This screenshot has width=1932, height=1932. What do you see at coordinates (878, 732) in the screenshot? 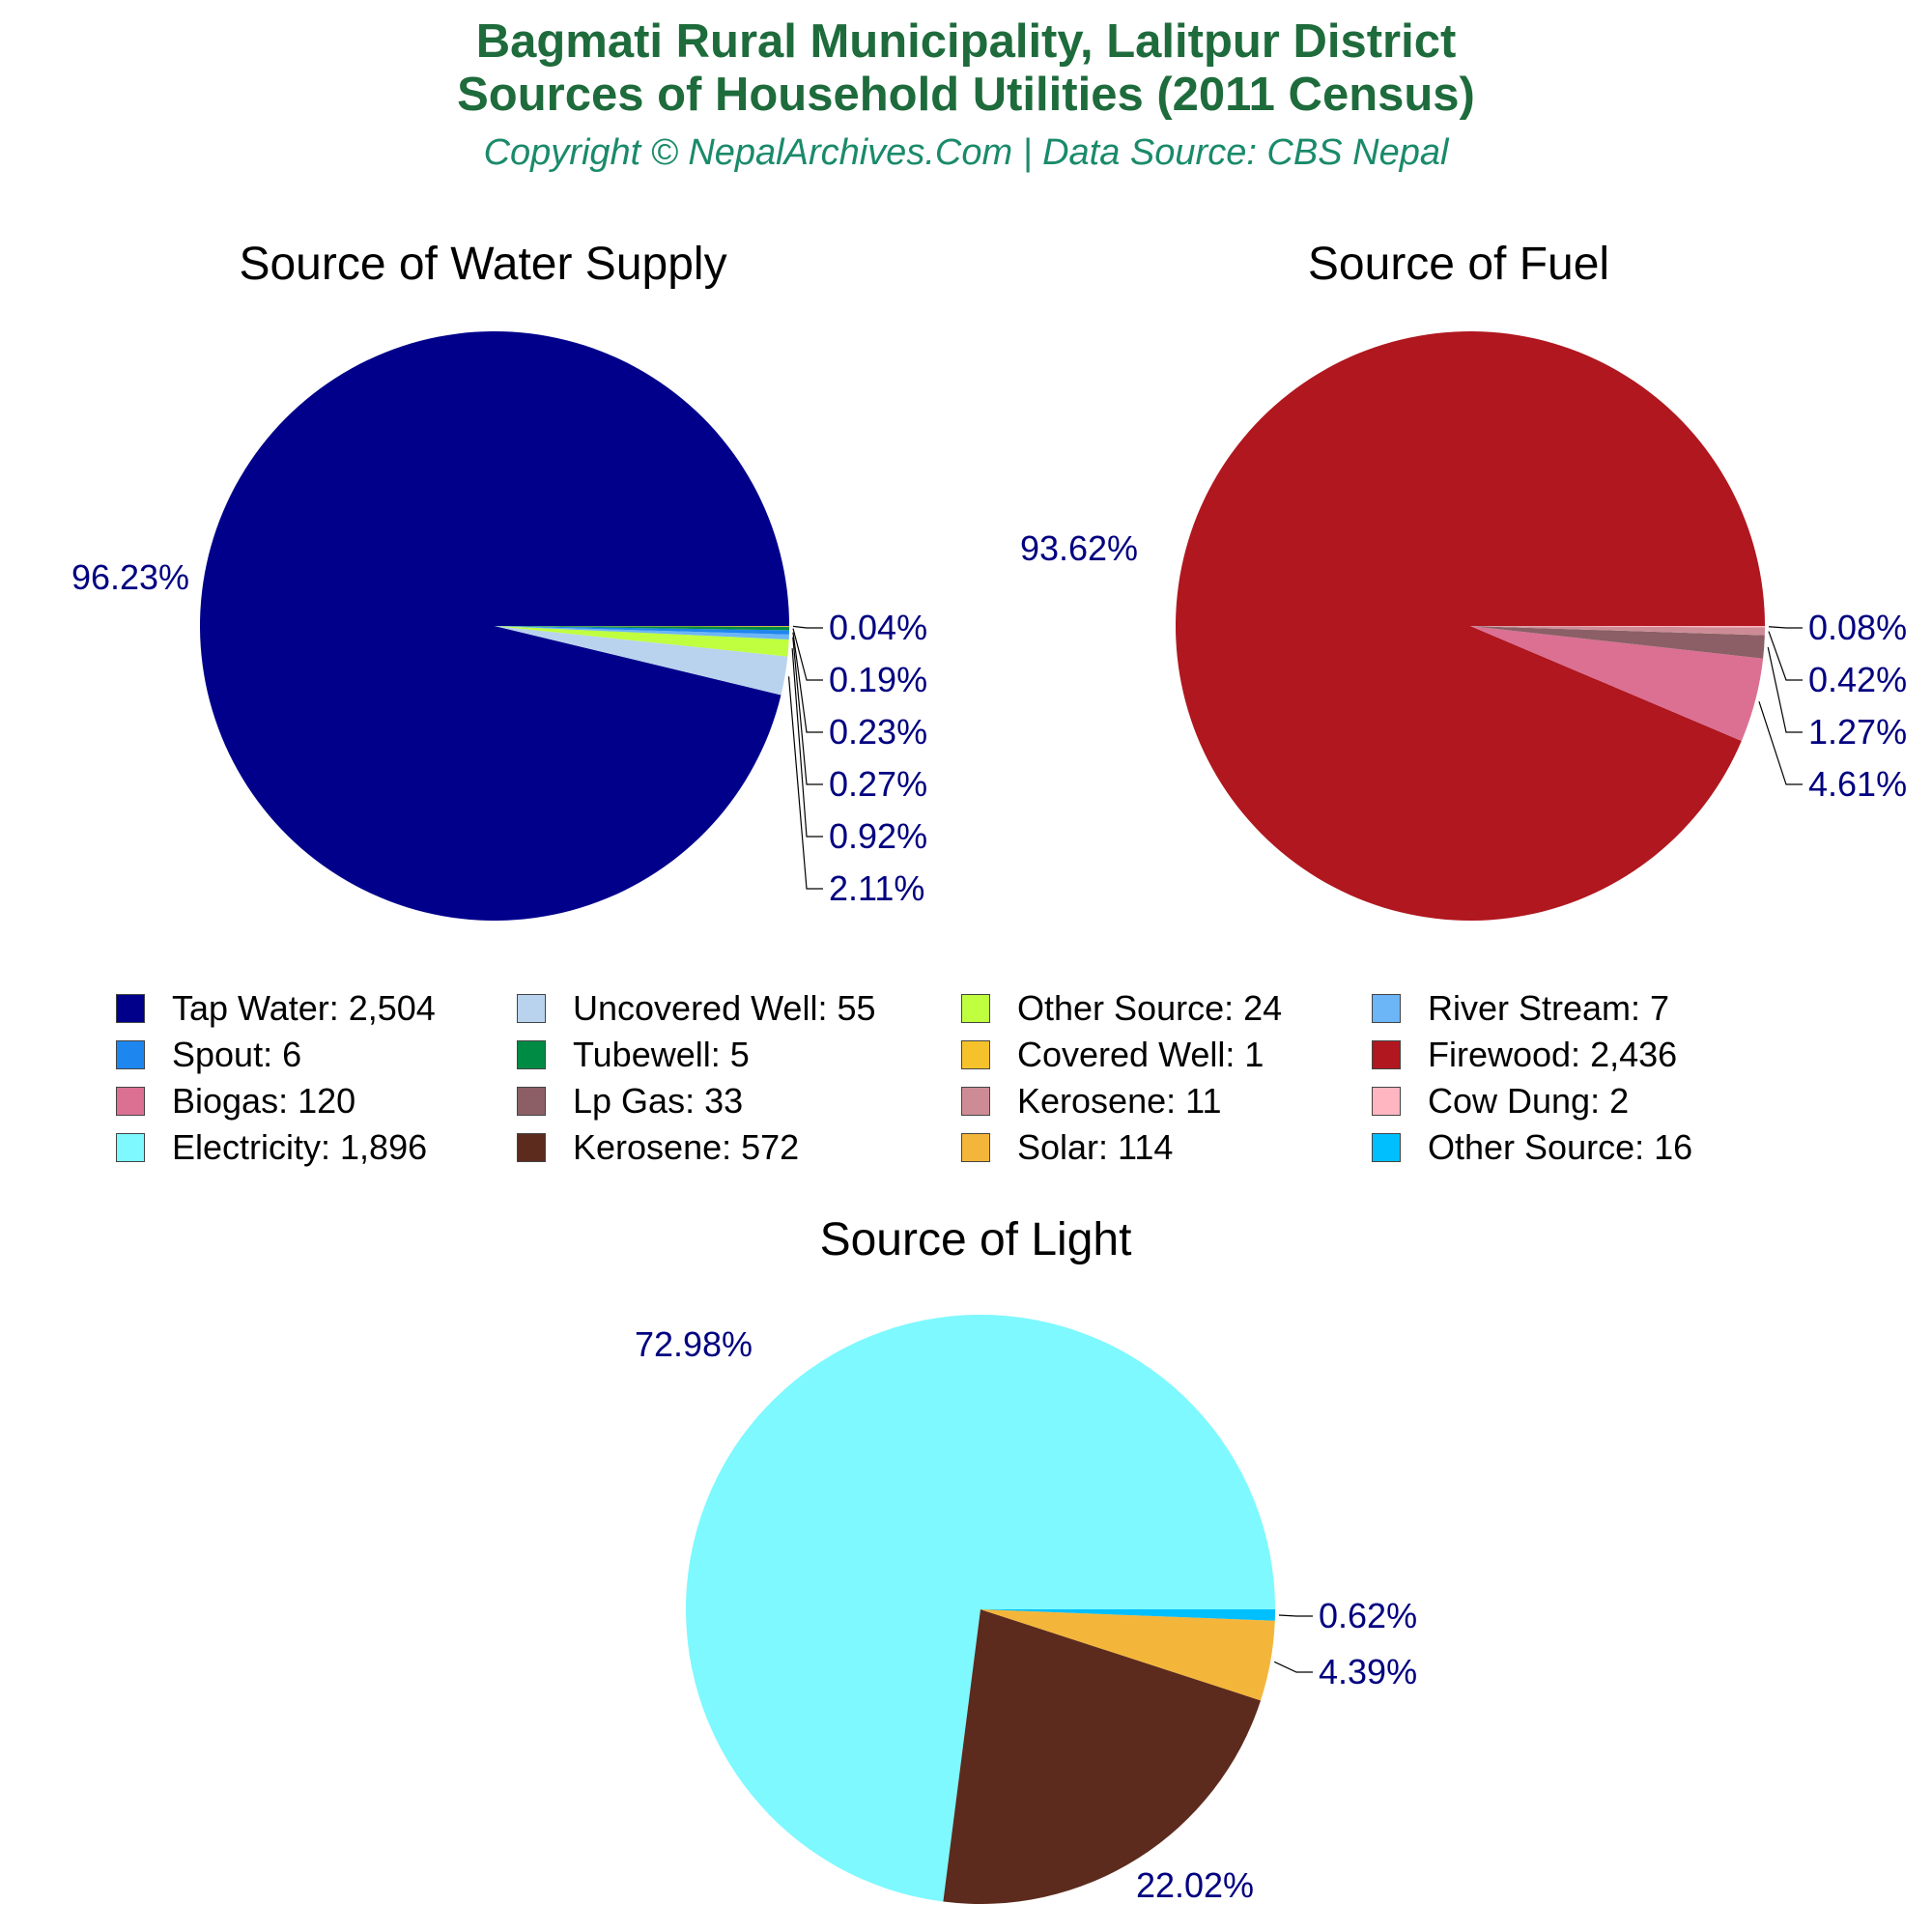
I see `water-label-spout: 0.23%` at bounding box center [878, 732].